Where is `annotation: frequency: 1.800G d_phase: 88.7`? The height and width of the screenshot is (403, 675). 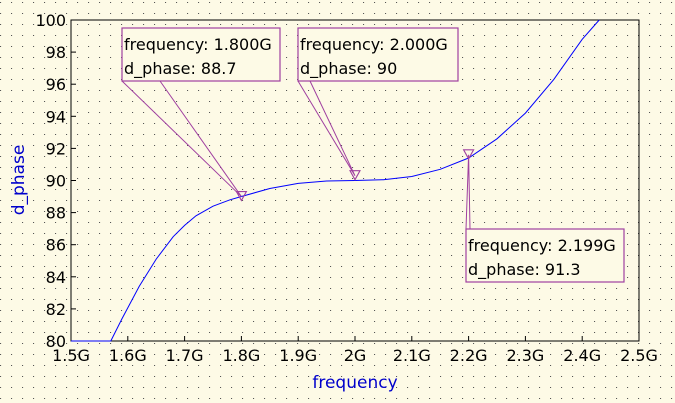 annotation: frequency: 1.800G d_phase: 88.7 is located at coordinates (201, 112).